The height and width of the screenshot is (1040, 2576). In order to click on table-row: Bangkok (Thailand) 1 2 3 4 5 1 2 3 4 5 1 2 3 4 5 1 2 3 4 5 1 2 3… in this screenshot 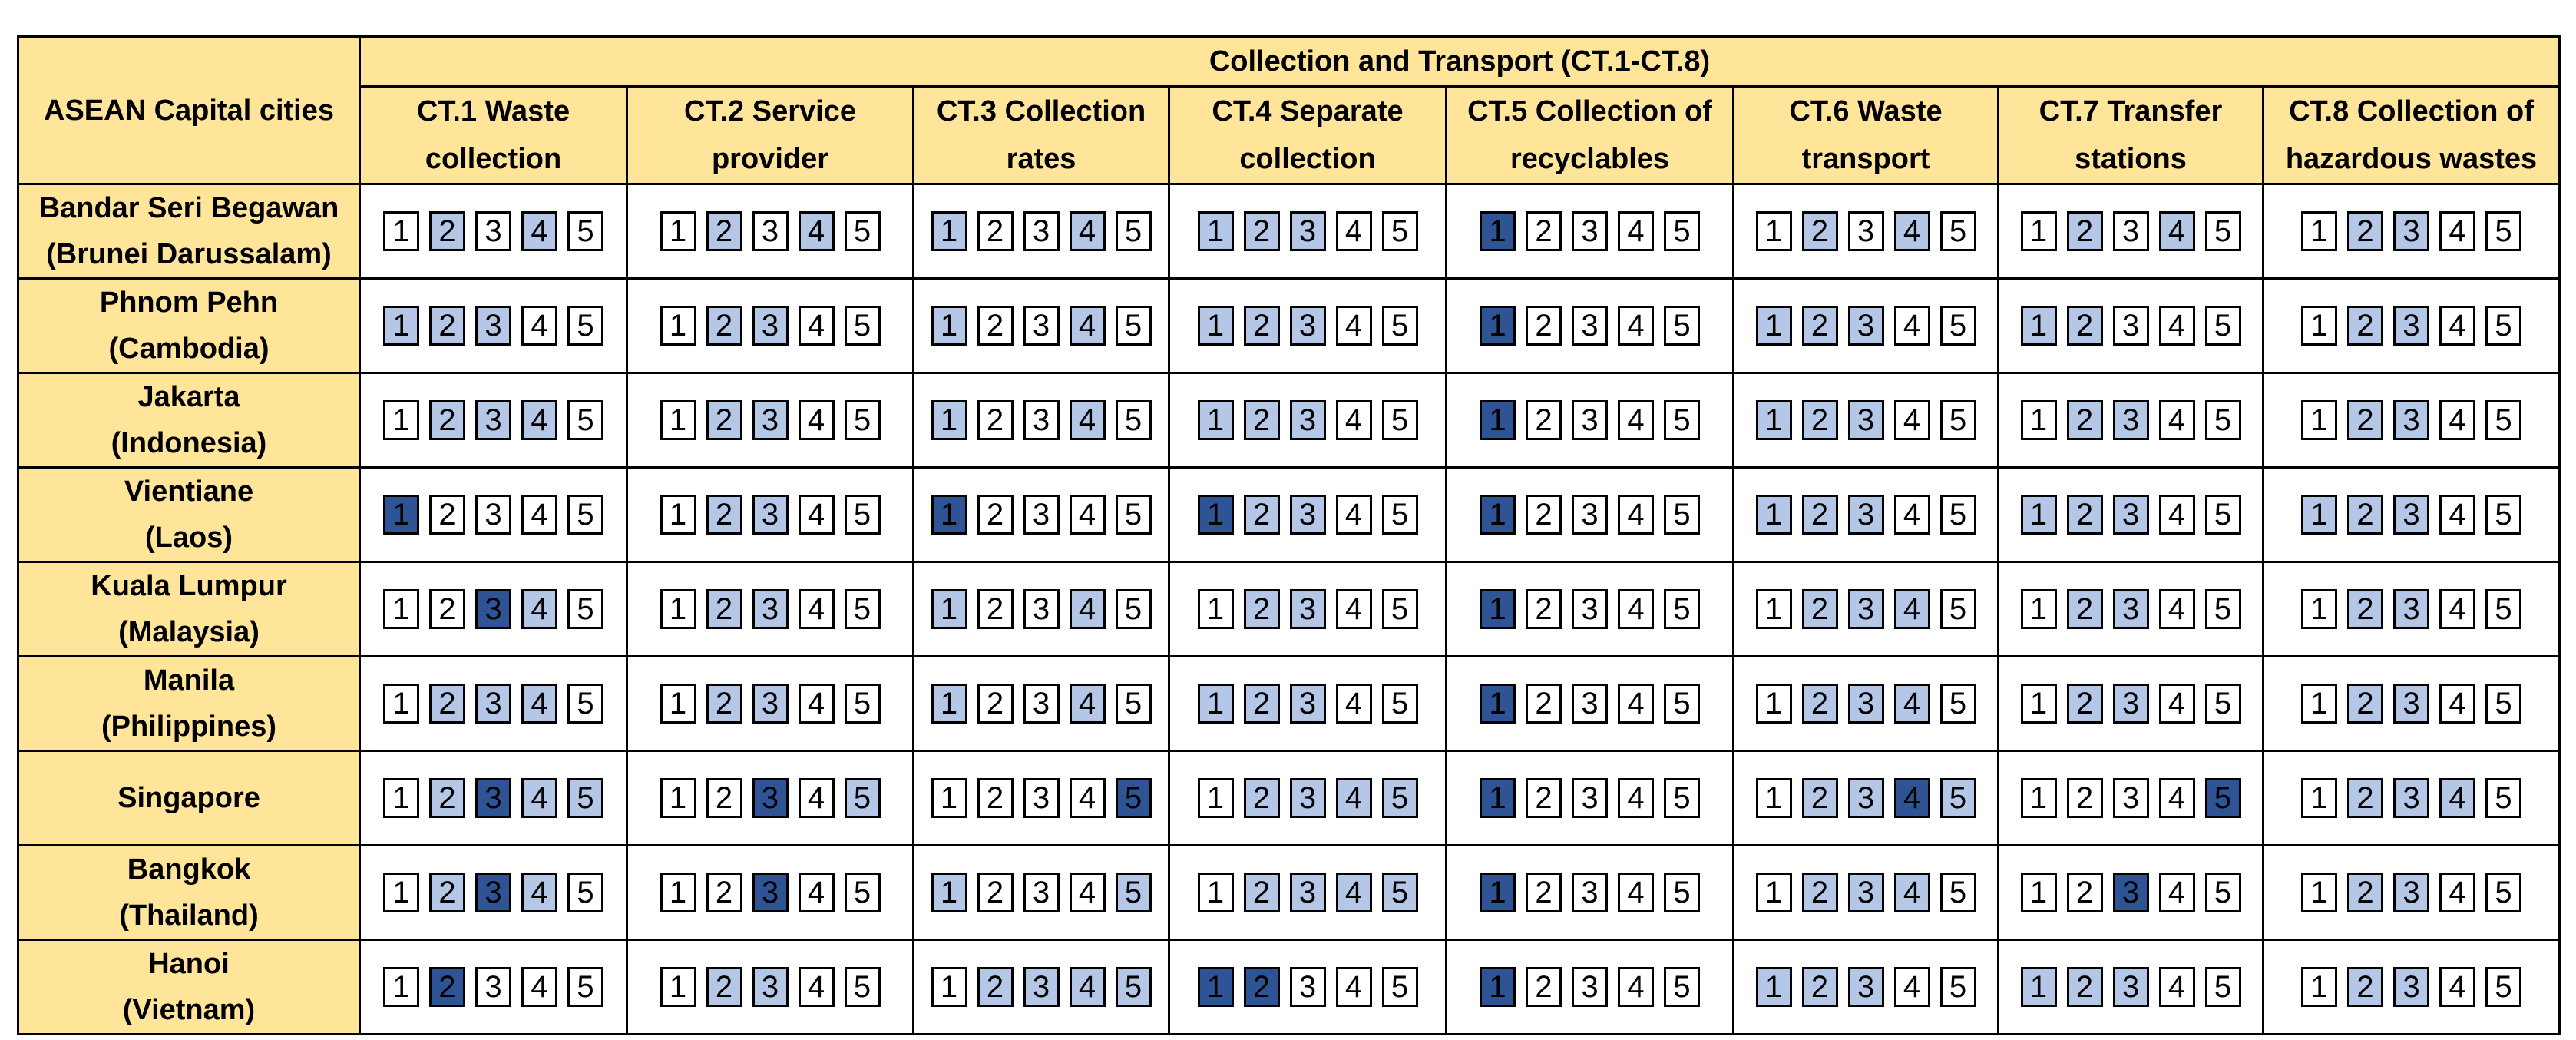, I will do `click(1289, 892)`.